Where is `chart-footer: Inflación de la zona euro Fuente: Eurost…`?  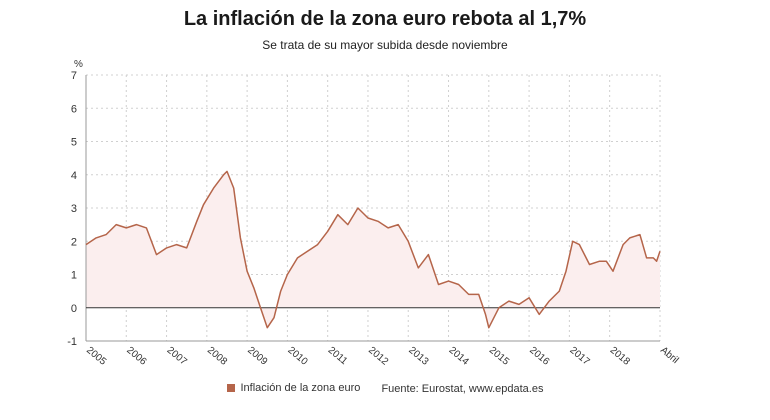 chart-footer: Inflación de la zona euro Fuente: Eurost… is located at coordinates (385, 388).